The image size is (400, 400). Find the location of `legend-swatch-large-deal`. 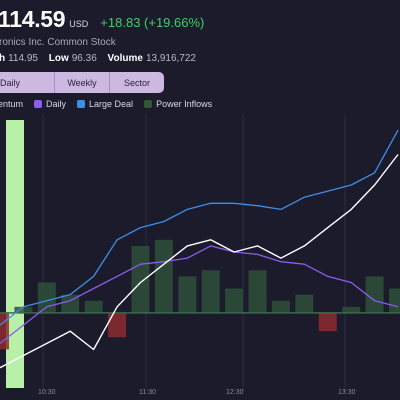

legend-swatch-large-deal is located at coordinates (81, 104).